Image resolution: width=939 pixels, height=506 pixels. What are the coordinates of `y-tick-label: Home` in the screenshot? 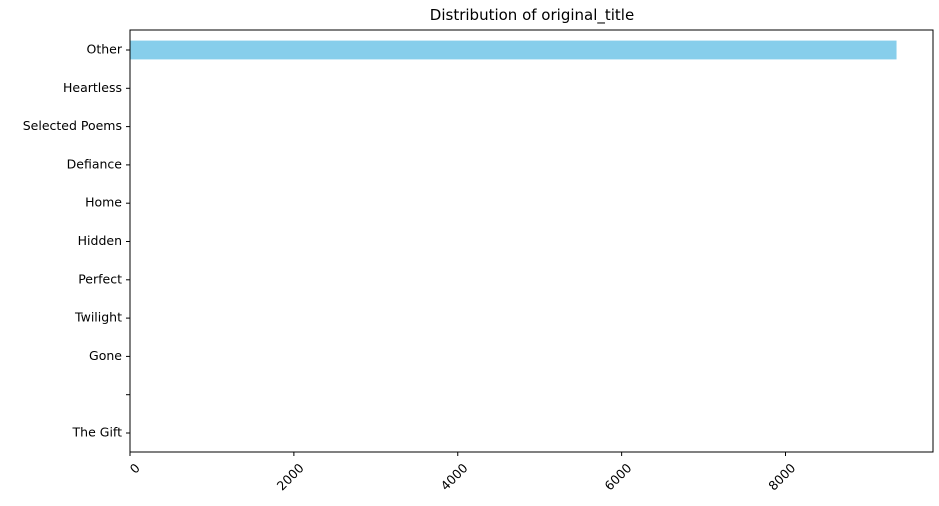 It's located at (103, 202).